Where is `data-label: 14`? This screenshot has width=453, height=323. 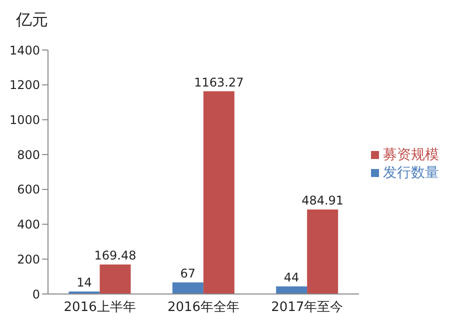 data-label: 14 is located at coordinates (84, 283).